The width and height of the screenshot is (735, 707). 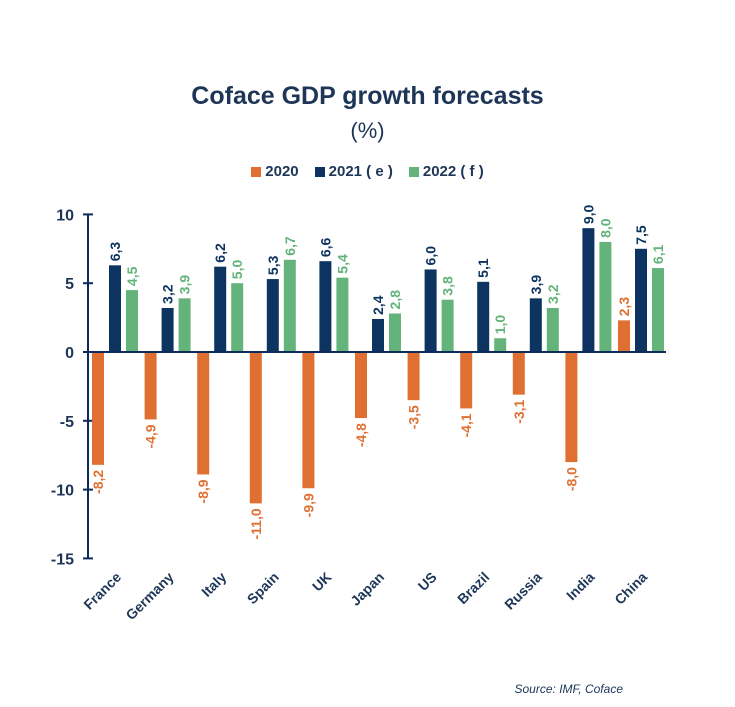 What do you see at coordinates (308, 420) in the screenshot?
I see `bar-2020-uk` at bounding box center [308, 420].